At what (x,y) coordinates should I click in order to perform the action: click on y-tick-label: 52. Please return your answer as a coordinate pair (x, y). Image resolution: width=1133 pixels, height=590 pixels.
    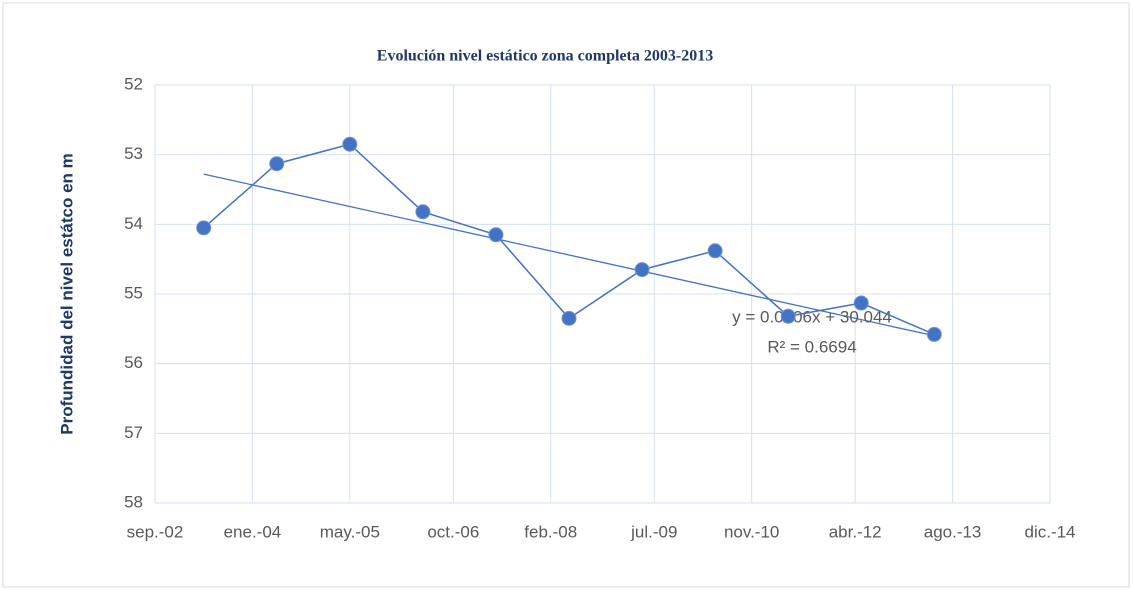
    Looking at the image, I should click on (133, 83).